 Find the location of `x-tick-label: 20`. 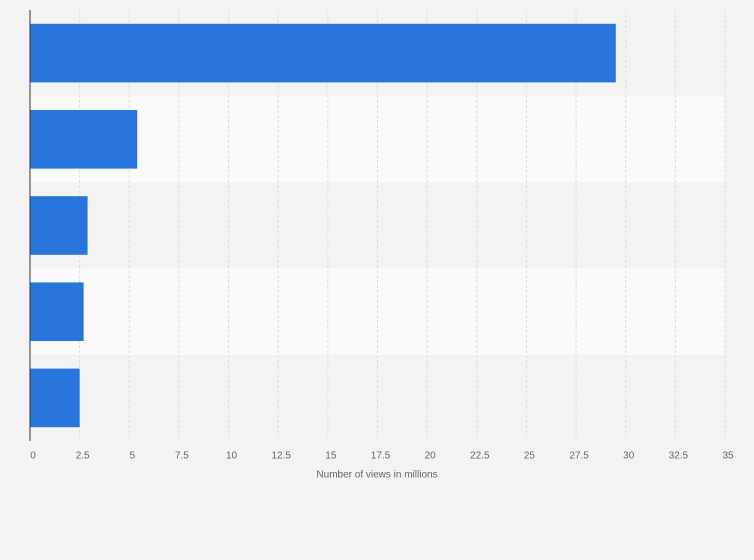

x-tick-label: 20 is located at coordinates (431, 456).